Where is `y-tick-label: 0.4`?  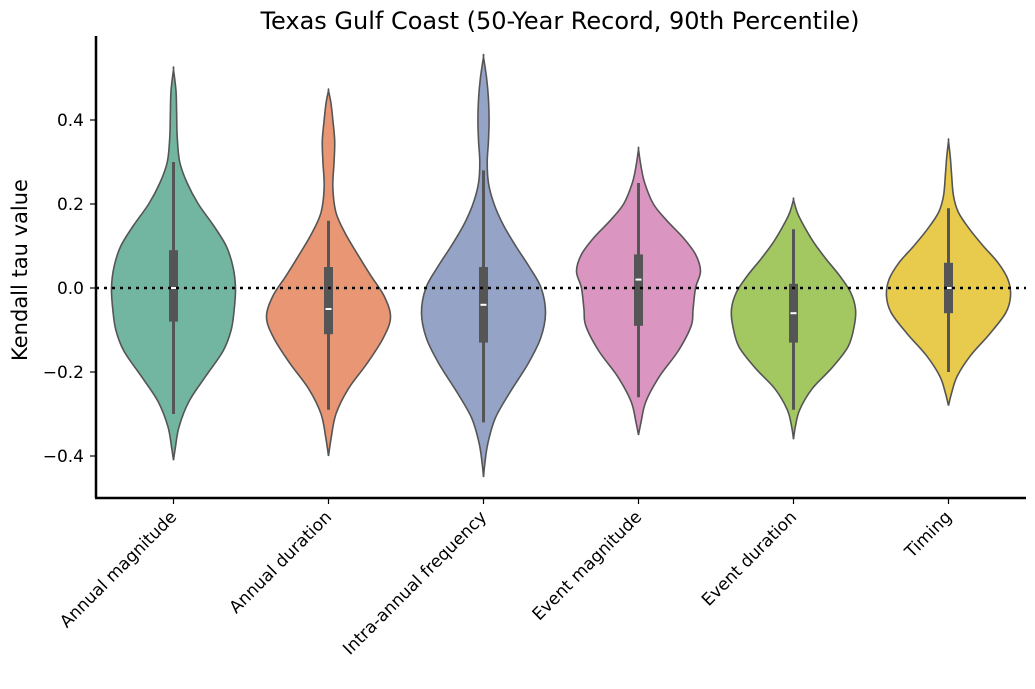 y-tick-label: 0.4 is located at coordinates (70, 121).